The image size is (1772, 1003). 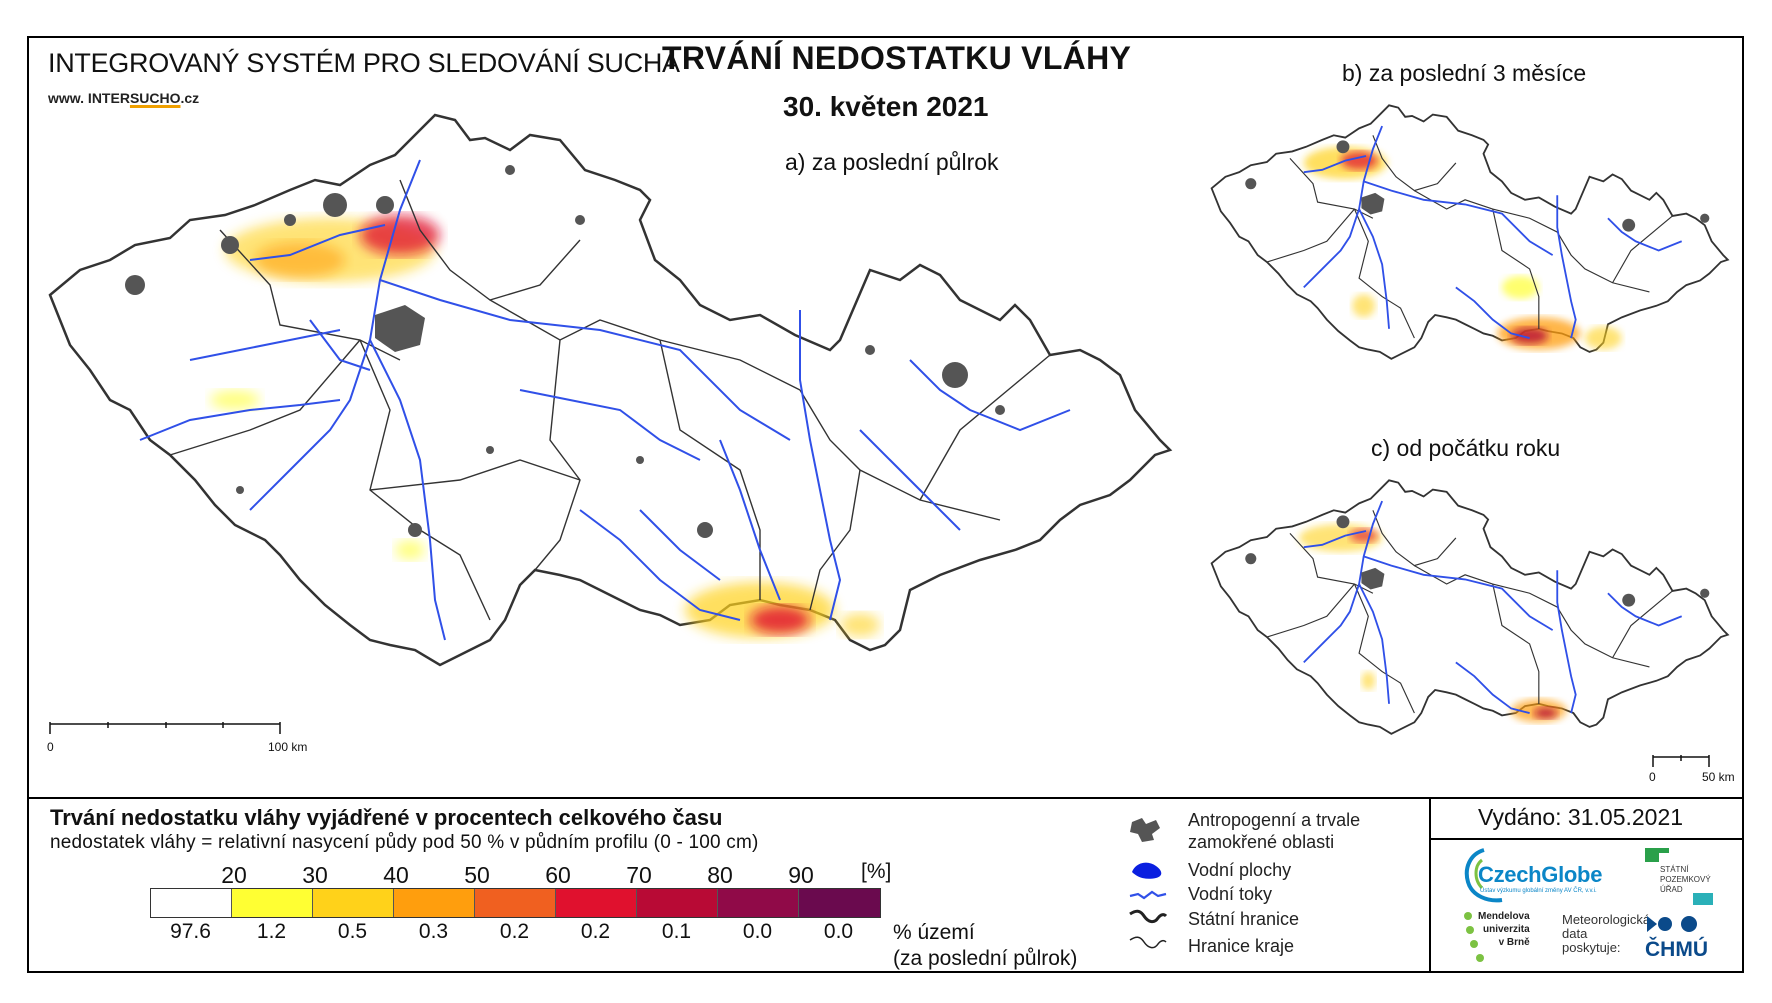 What do you see at coordinates (514, 931) in the screenshot?
I see `legend-area-value: 0.2` at bounding box center [514, 931].